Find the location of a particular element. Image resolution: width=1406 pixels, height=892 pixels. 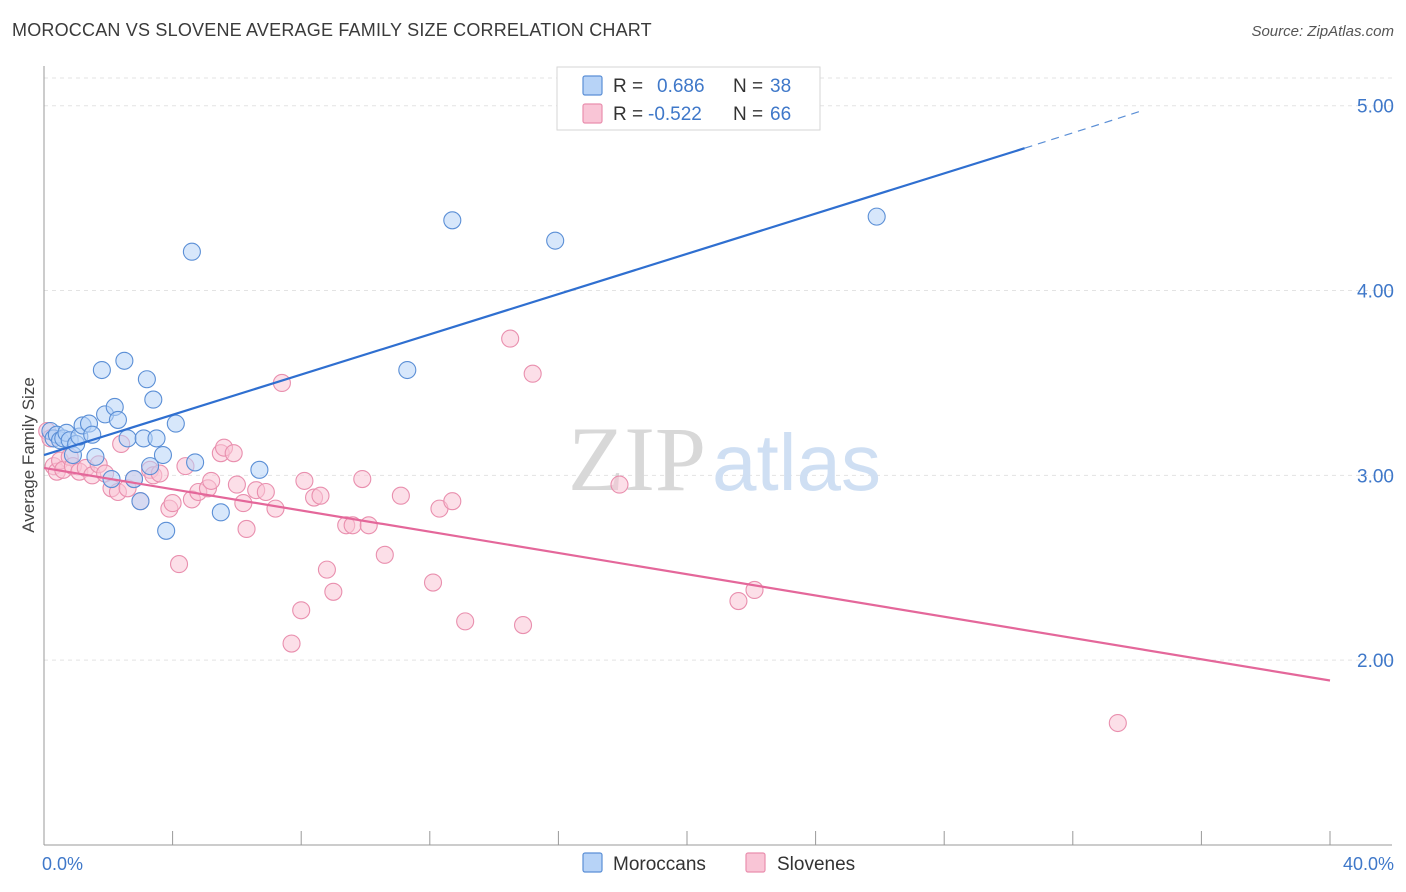

y-tick-label-3: 5.00 is located at coordinates (1375, 107).